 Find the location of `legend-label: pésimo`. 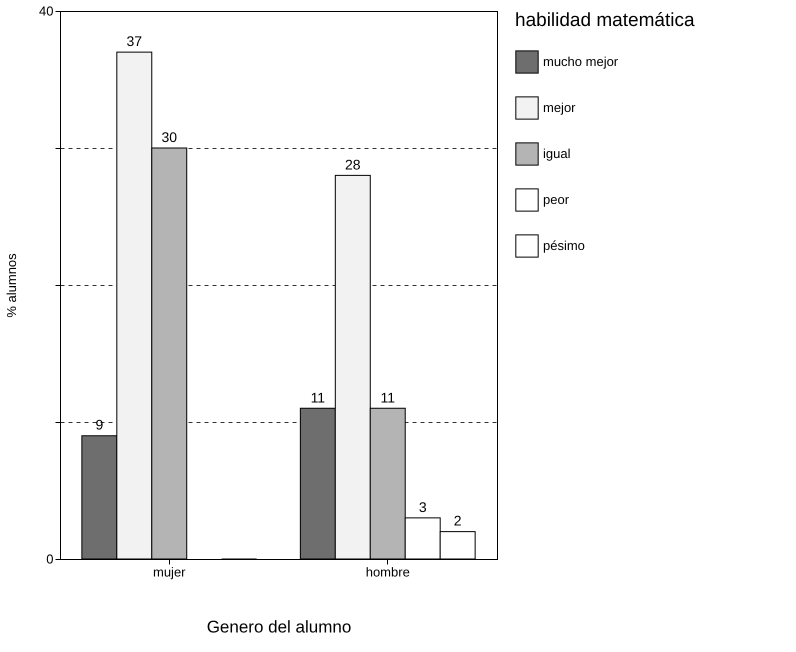

legend-label: pésimo is located at coordinates (564, 245).